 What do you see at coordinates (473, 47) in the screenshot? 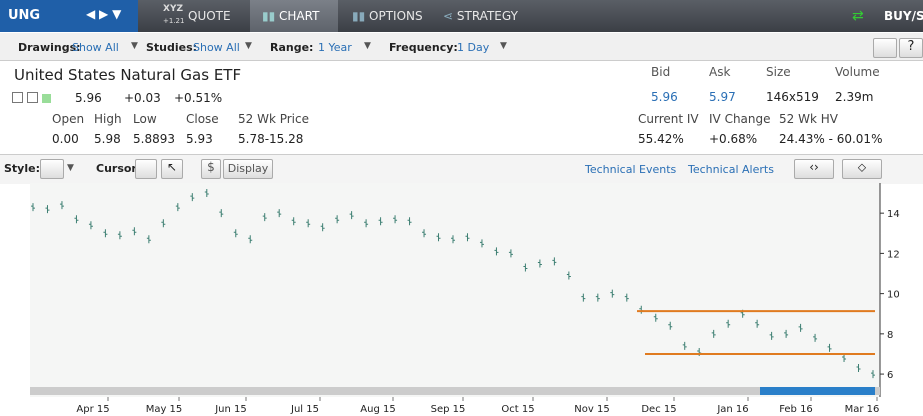
I see `toolbar-value: 1 Day` at bounding box center [473, 47].